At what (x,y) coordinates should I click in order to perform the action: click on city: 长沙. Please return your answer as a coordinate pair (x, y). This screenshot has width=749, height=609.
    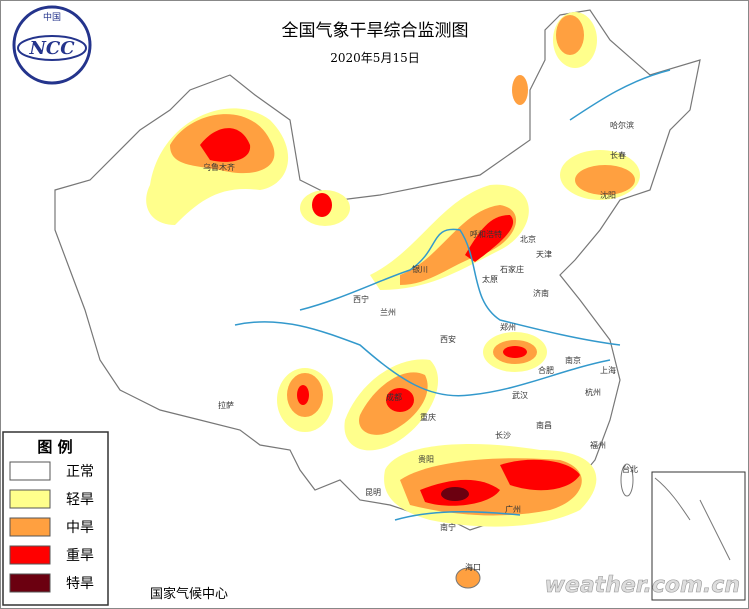
    Looking at the image, I should click on (503, 435).